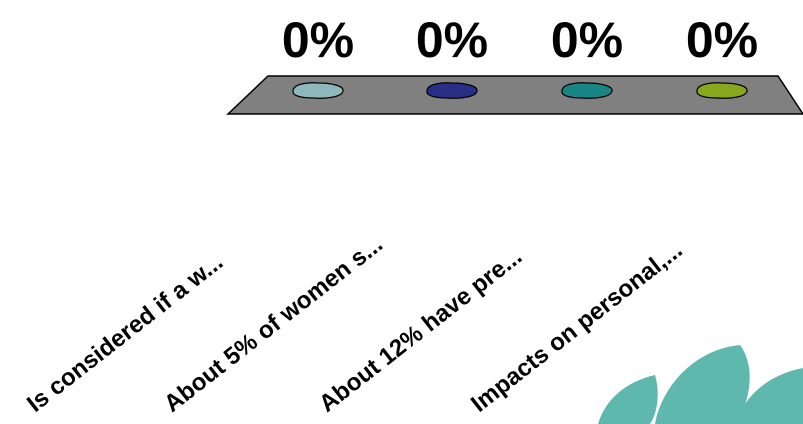  What do you see at coordinates (452, 40) in the screenshot?
I see `value-label-2: 0%` at bounding box center [452, 40].